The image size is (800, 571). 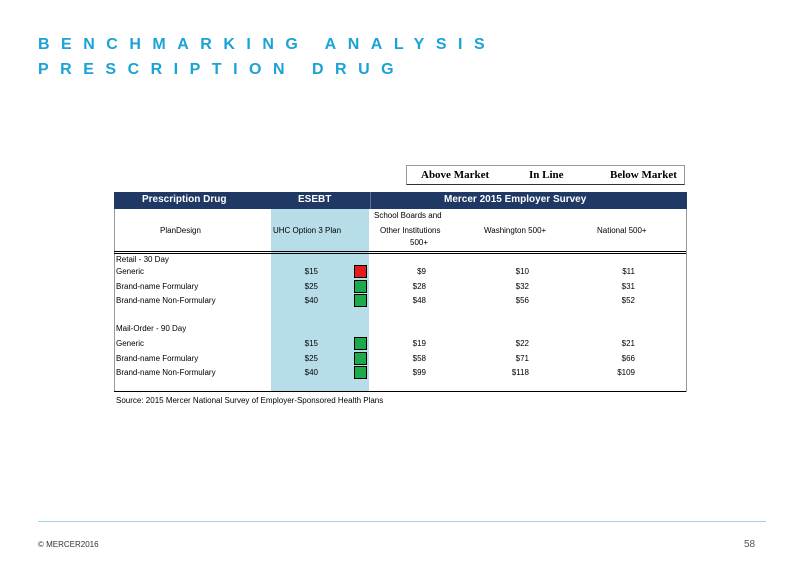 What do you see at coordinates (419, 358) in the screenshot?
I see `school-value: $58` at bounding box center [419, 358].